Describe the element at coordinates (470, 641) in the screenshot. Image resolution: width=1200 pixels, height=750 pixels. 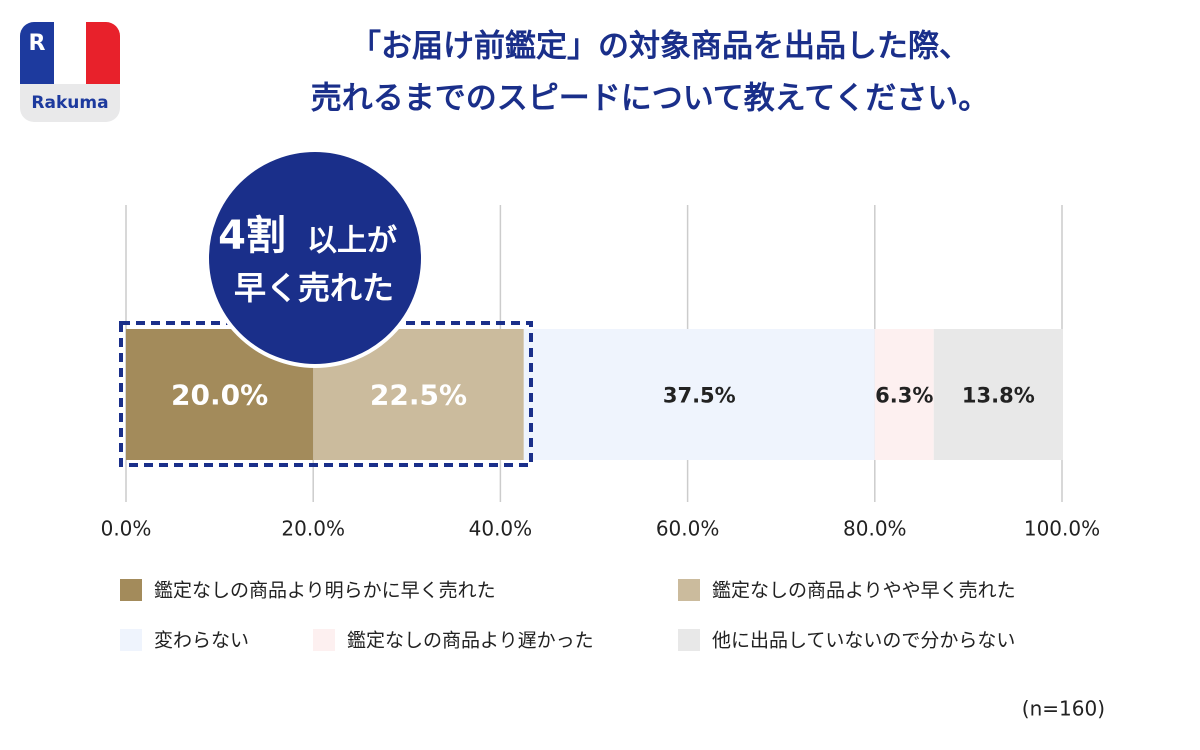
I see `legend-label: 鑑定なしの商品より遅かった` at that location.